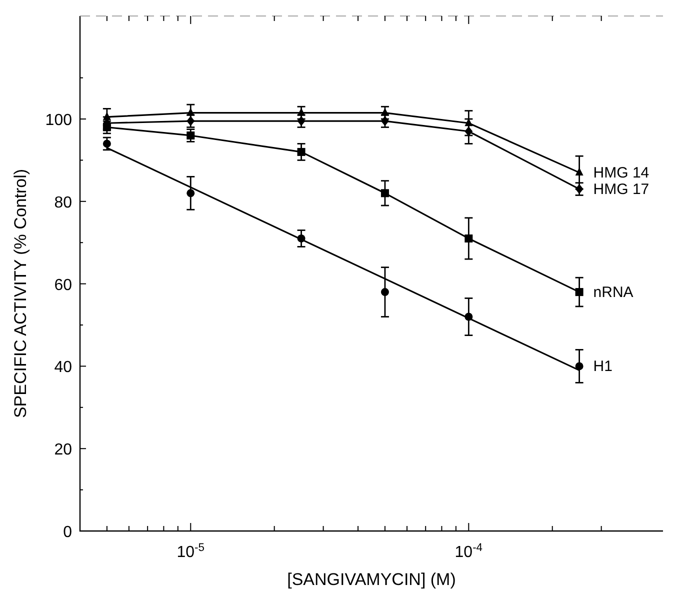  What do you see at coordinates (602, 367) in the screenshot?
I see `series-label: H1` at bounding box center [602, 367].